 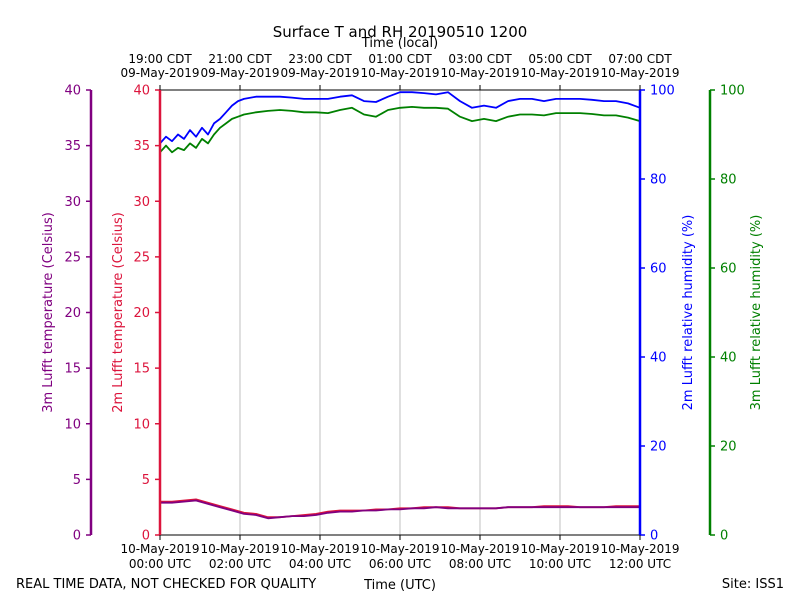 What do you see at coordinates (480, 59) in the screenshot?
I see `top-tick-time: 03:00 CDT` at bounding box center [480, 59].